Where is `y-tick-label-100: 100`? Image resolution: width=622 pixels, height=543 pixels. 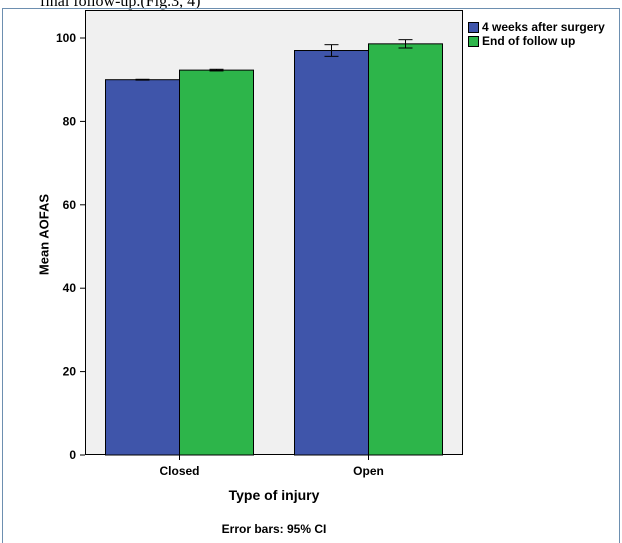
y-tick-label-100: 100 is located at coordinates (66, 38).